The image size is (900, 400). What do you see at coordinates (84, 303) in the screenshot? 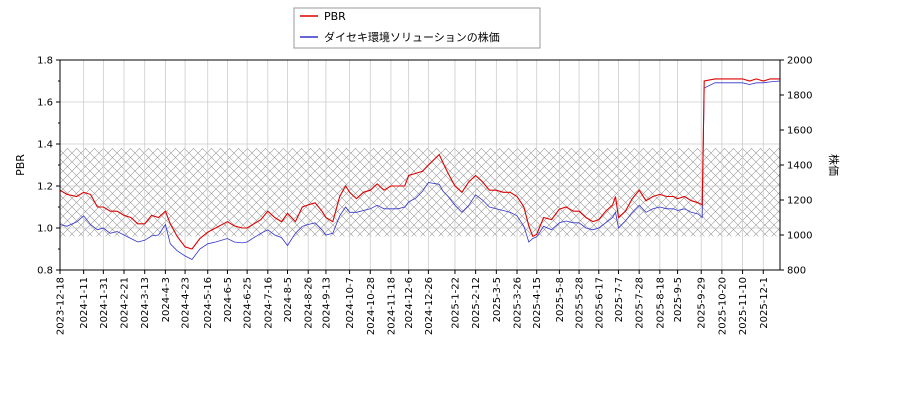
I see `x-tick-label: 2024-1-11` at bounding box center [84, 303].